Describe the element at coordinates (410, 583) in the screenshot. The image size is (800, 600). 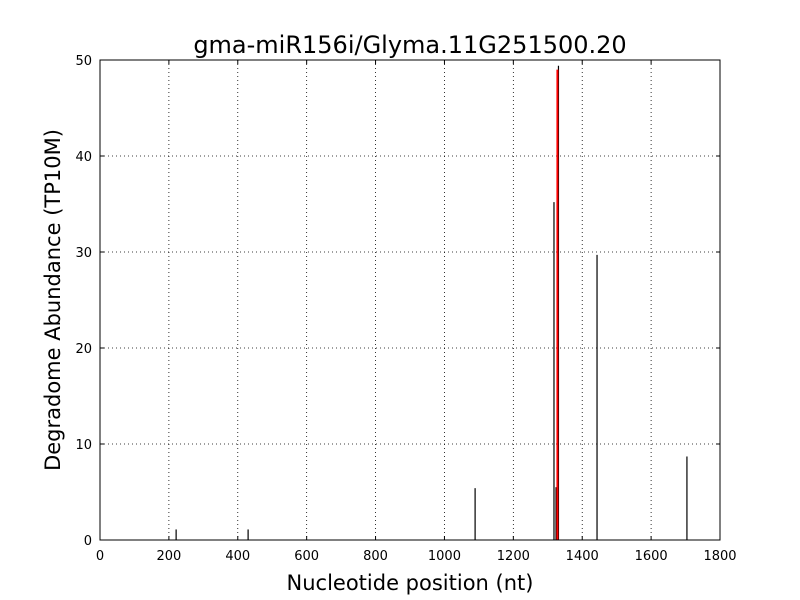
I see `x-axis-label: Nucleotide position (nt)` at that location.